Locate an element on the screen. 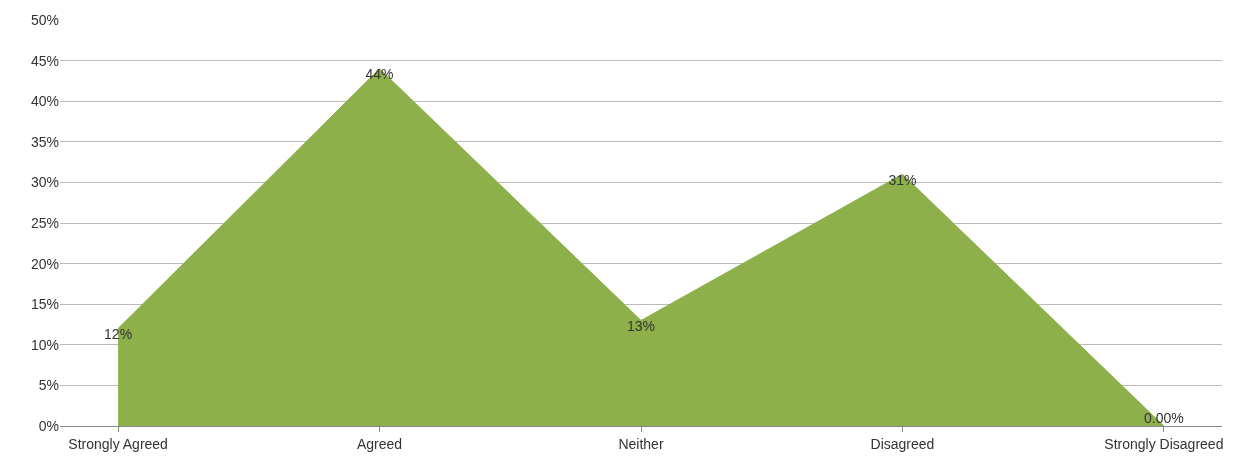  y-tick-label: 10% is located at coordinates (44, 344).